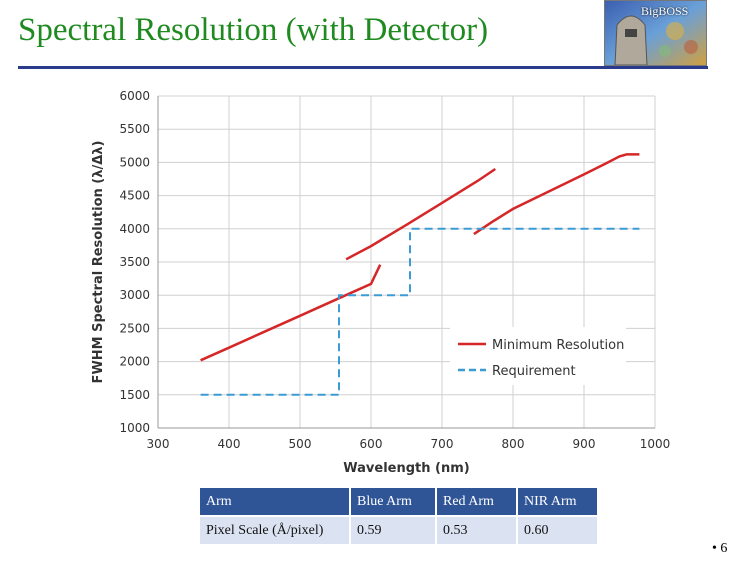  I want to click on table-cell: 0.53, so click(476, 530).